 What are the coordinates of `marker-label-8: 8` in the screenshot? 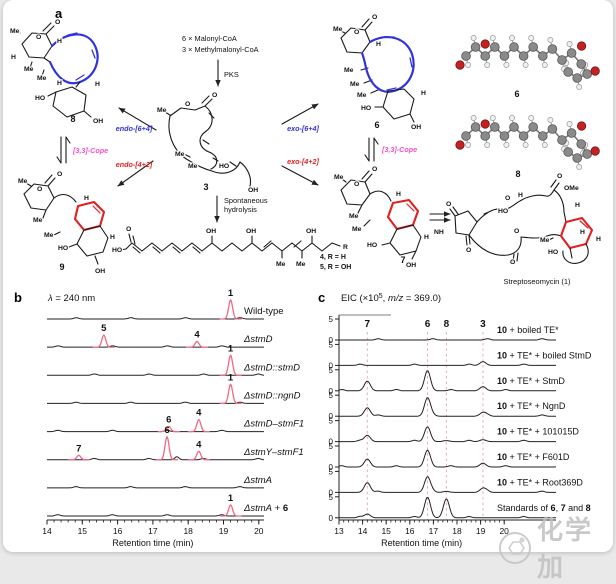 It's located at (447, 324).